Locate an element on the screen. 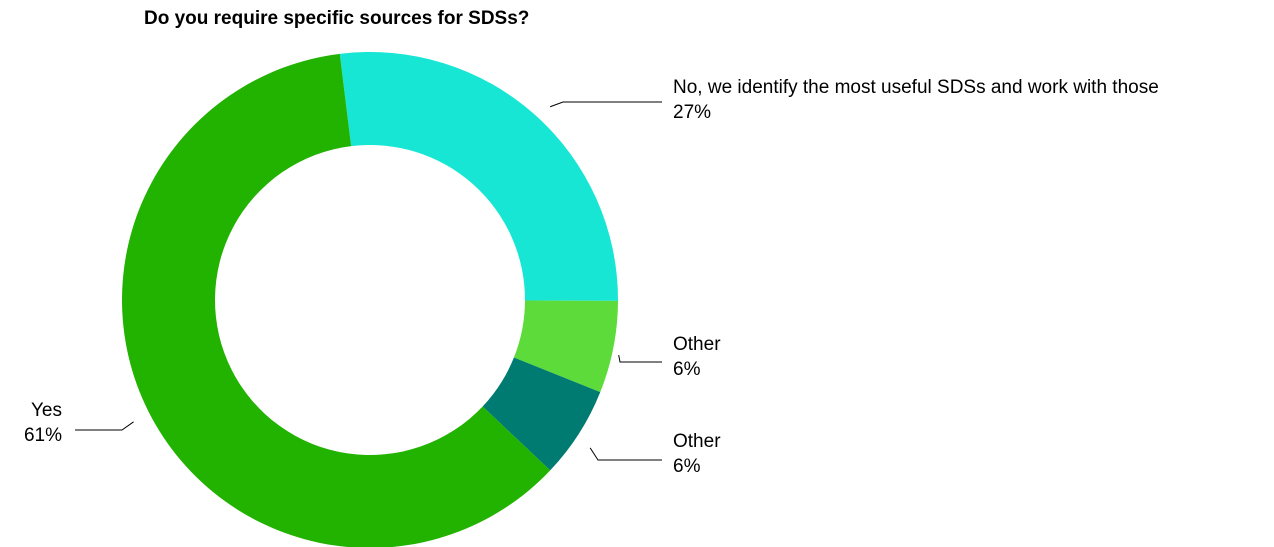 The width and height of the screenshot is (1274, 547). slice-value-label-0: 27% is located at coordinates (692, 112).